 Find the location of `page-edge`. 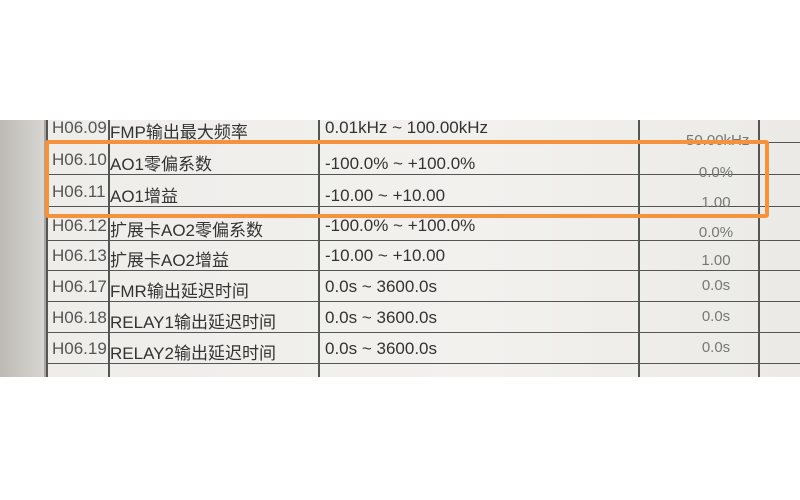

page-edge is located at coordinates (23, 248).